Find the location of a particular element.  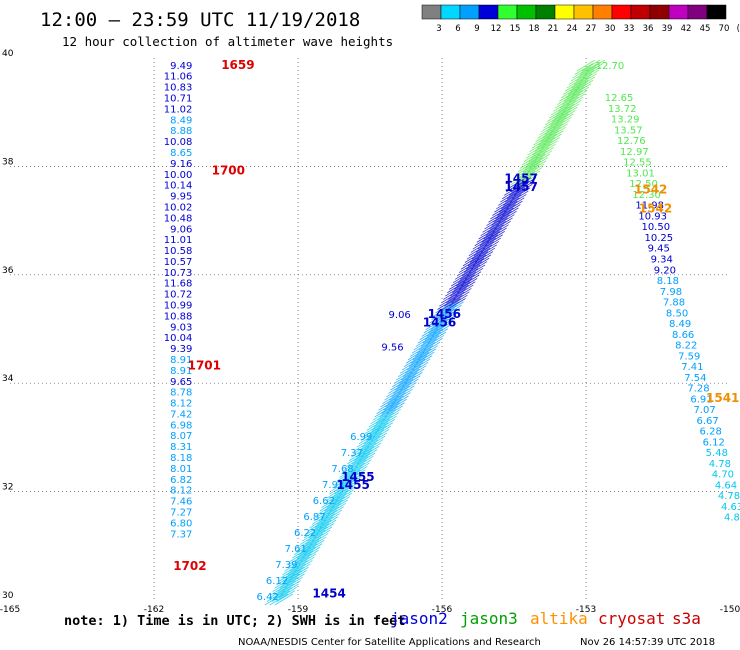

x-tick-label: -153 is located at coordinates (586, 610).